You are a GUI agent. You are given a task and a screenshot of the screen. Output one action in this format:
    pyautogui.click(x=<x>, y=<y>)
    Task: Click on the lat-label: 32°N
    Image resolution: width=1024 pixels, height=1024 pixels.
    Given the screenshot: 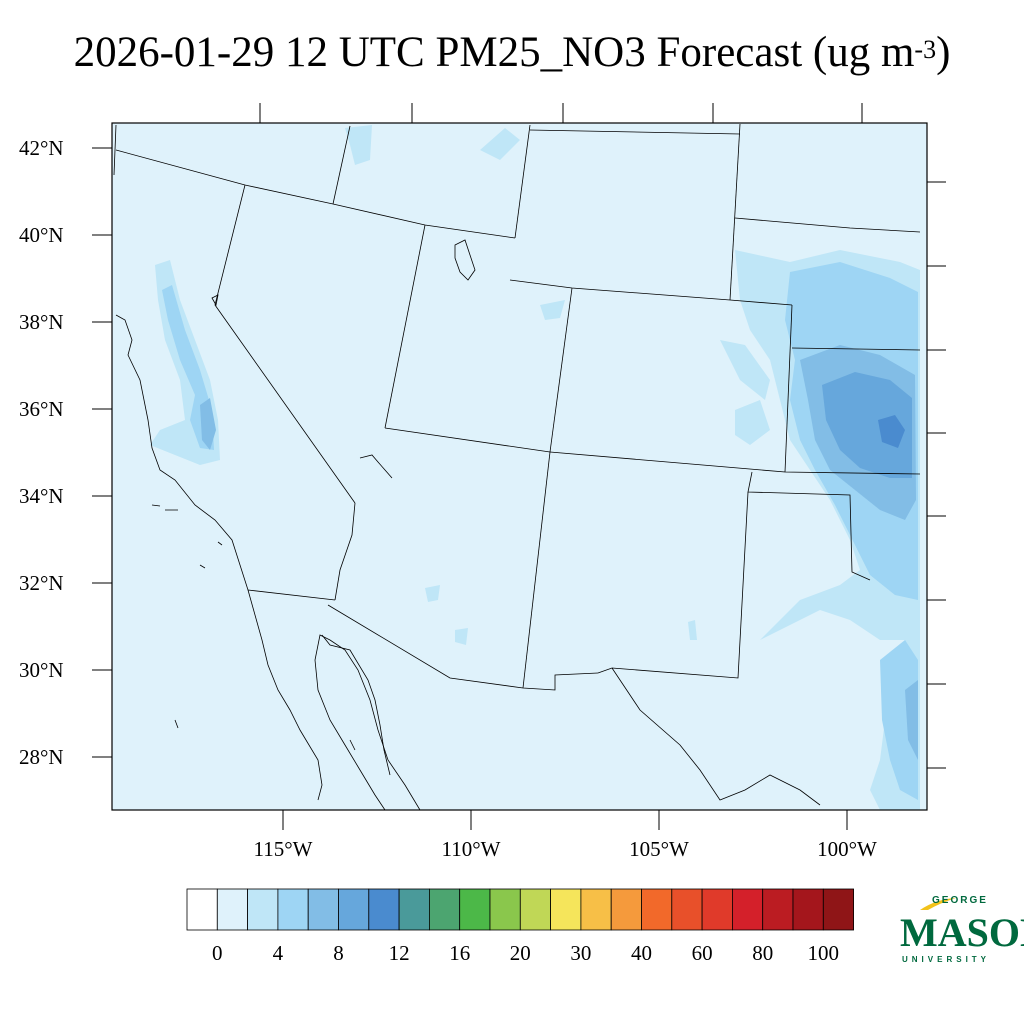 What is the action you would take?
    pyautogui.click(x=41, y=583)
    